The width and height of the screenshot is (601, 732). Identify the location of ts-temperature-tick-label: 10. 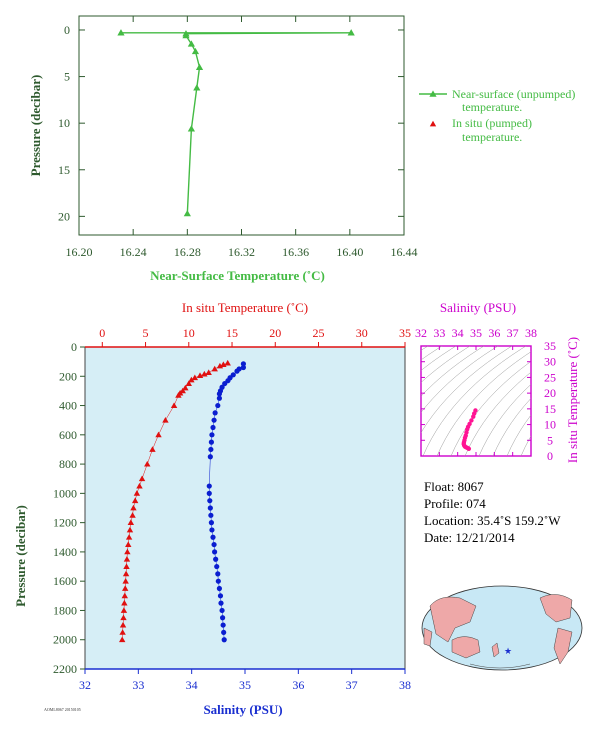
(550, 425).